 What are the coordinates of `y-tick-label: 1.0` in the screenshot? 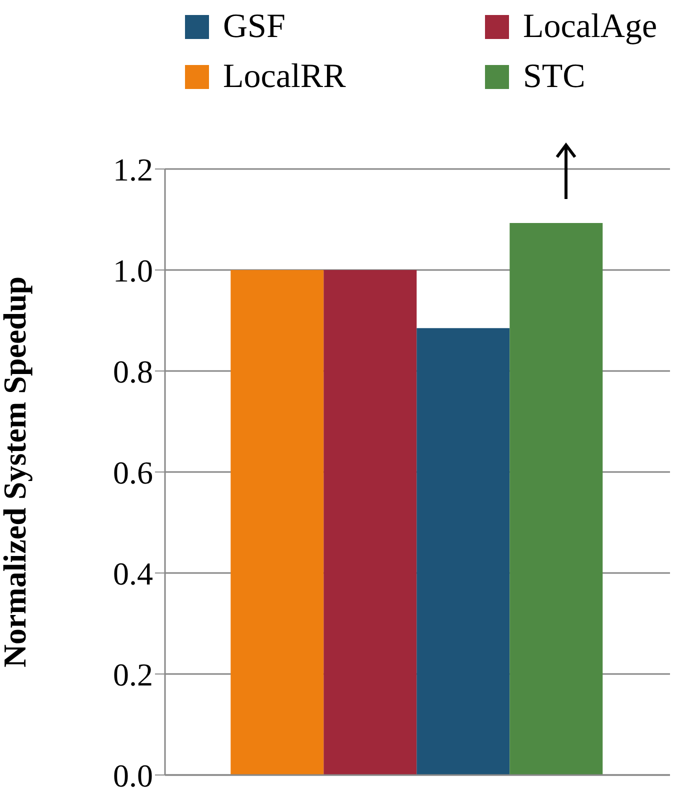 It's located at (133, 270).